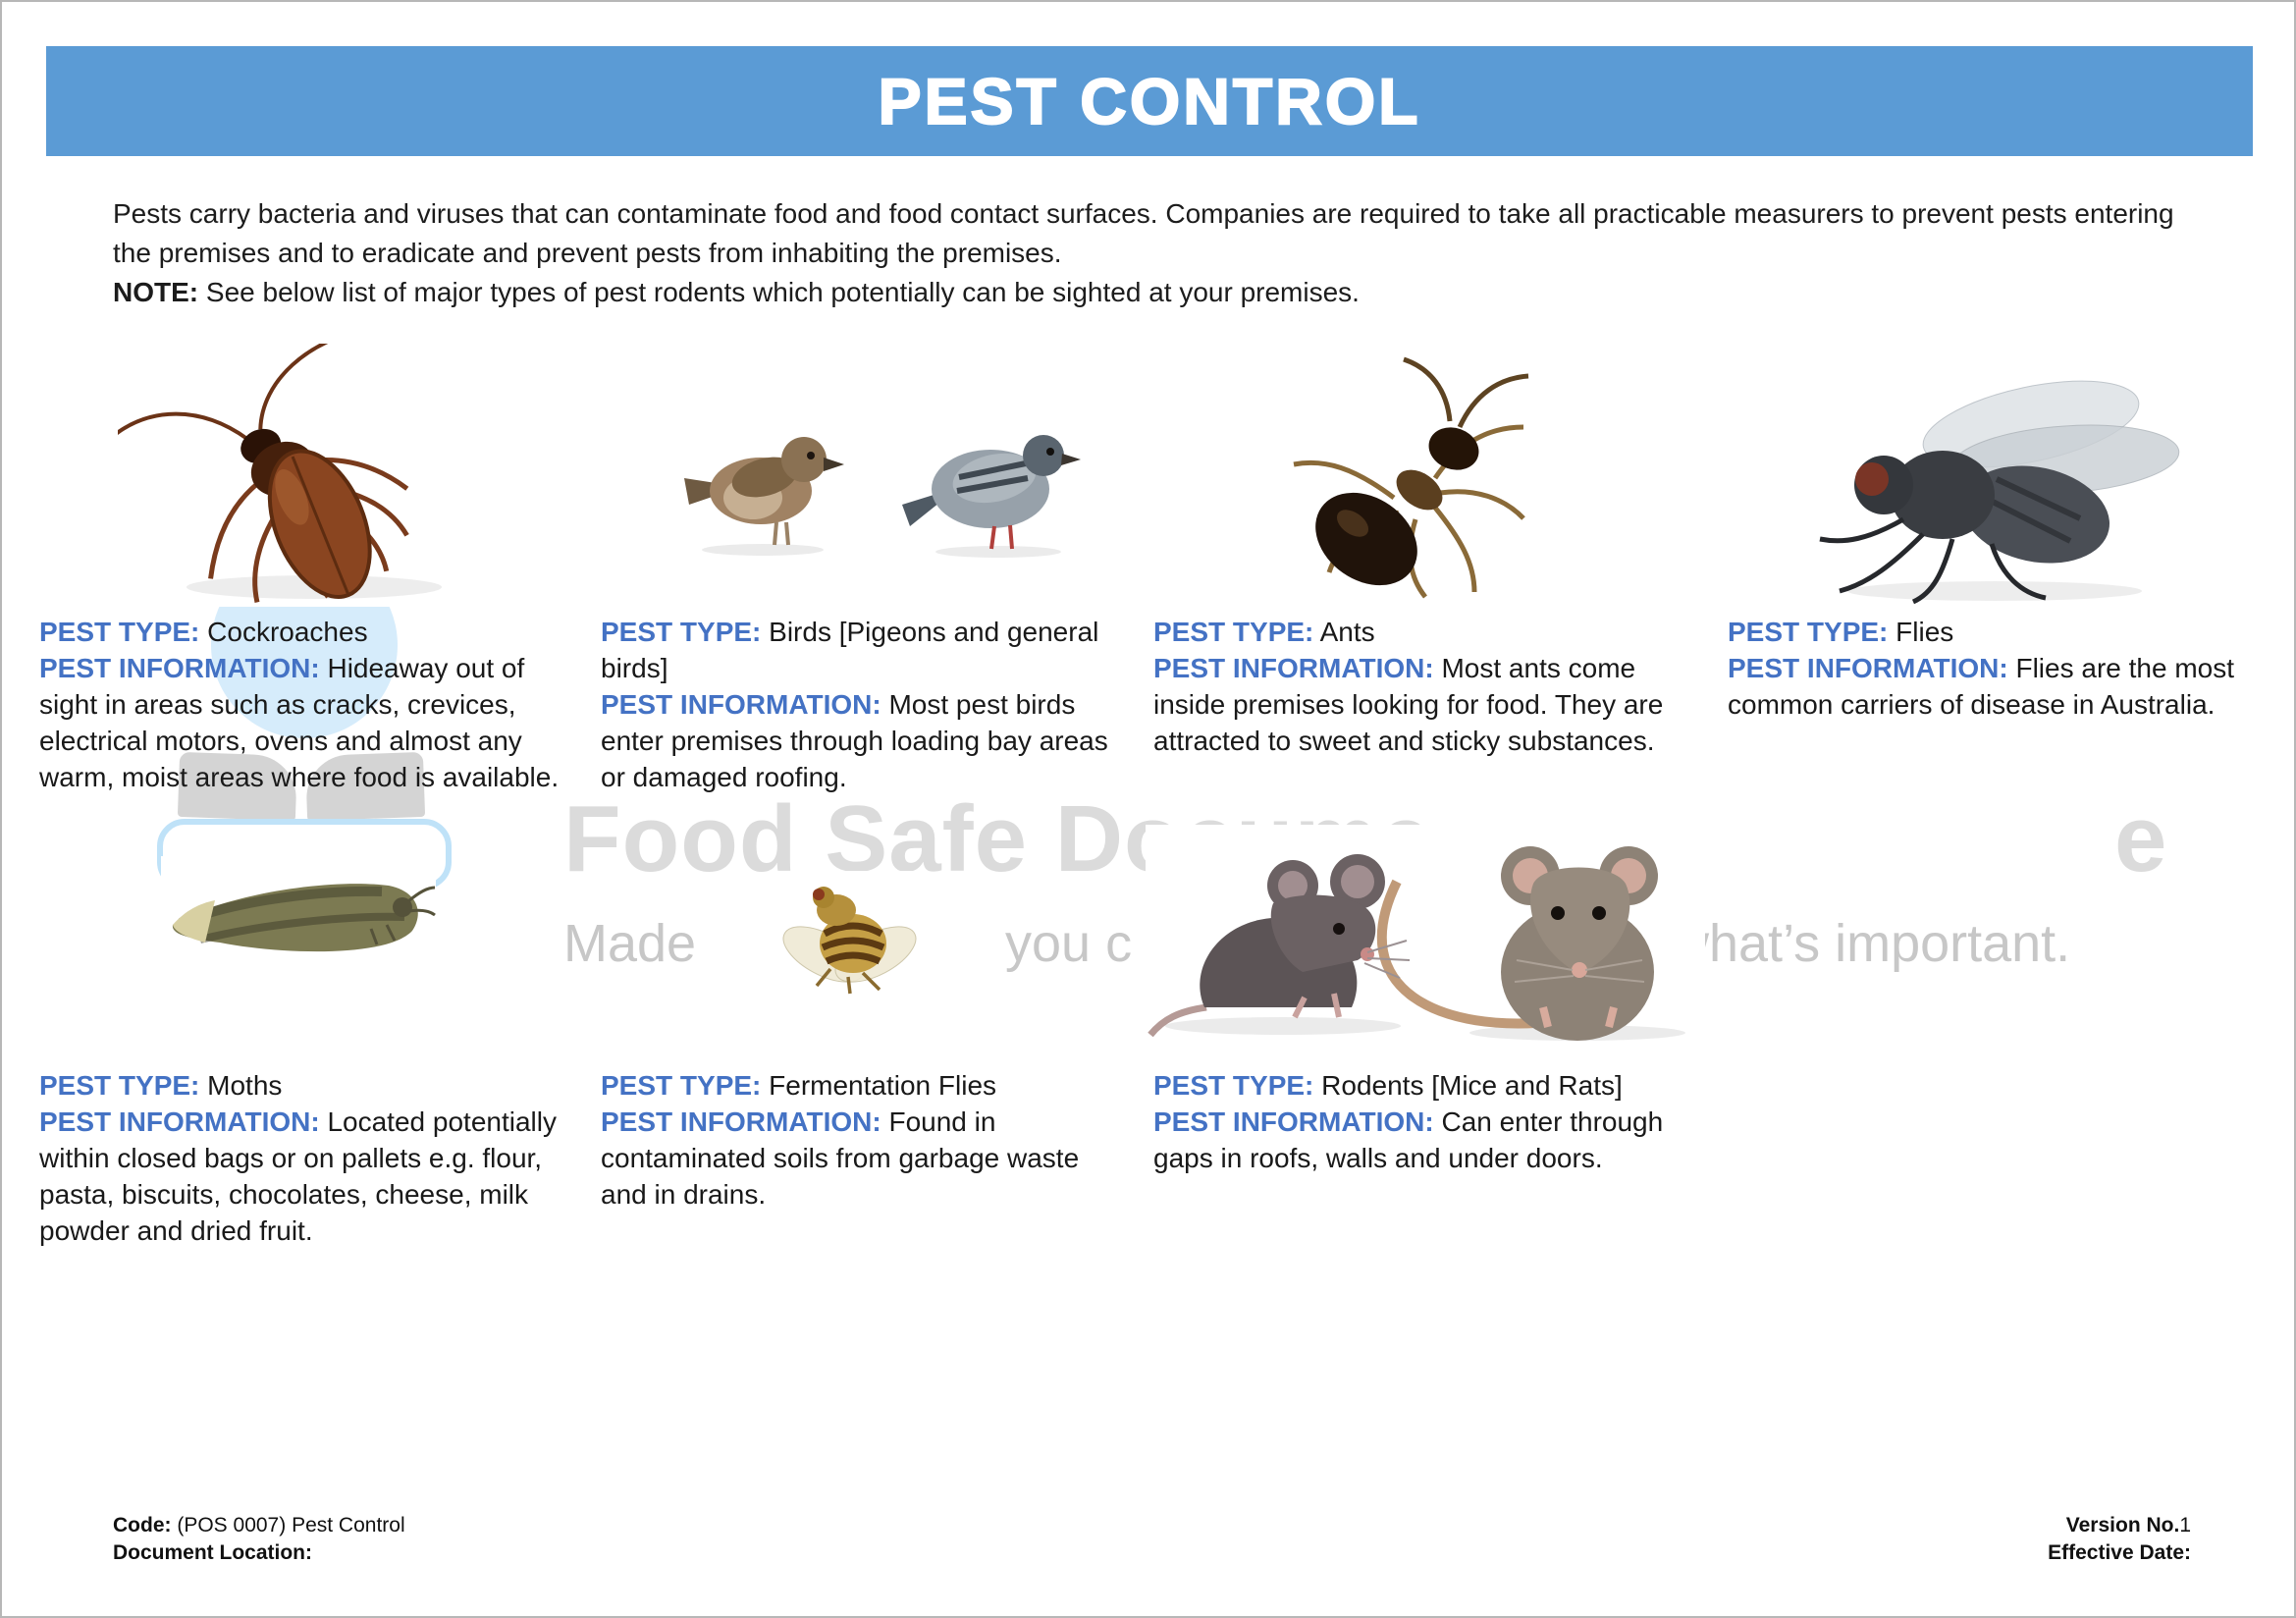  What do you see at coordinates (992, 492) in the screenshot?
I see `pigeon` at bounding box center [992, 492].